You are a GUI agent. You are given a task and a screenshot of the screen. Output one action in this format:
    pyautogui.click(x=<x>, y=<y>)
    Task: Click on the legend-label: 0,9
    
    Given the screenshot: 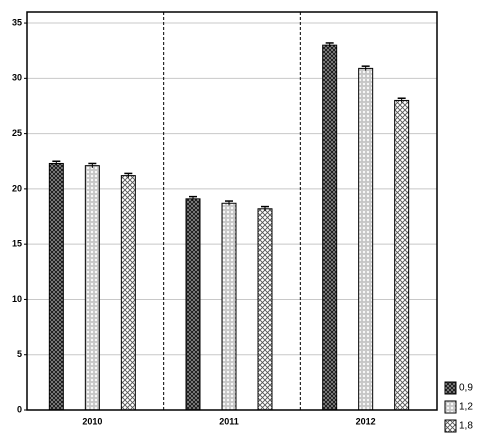 What is the action you would take?
    pyautogui.click(x=466, y=388)
    